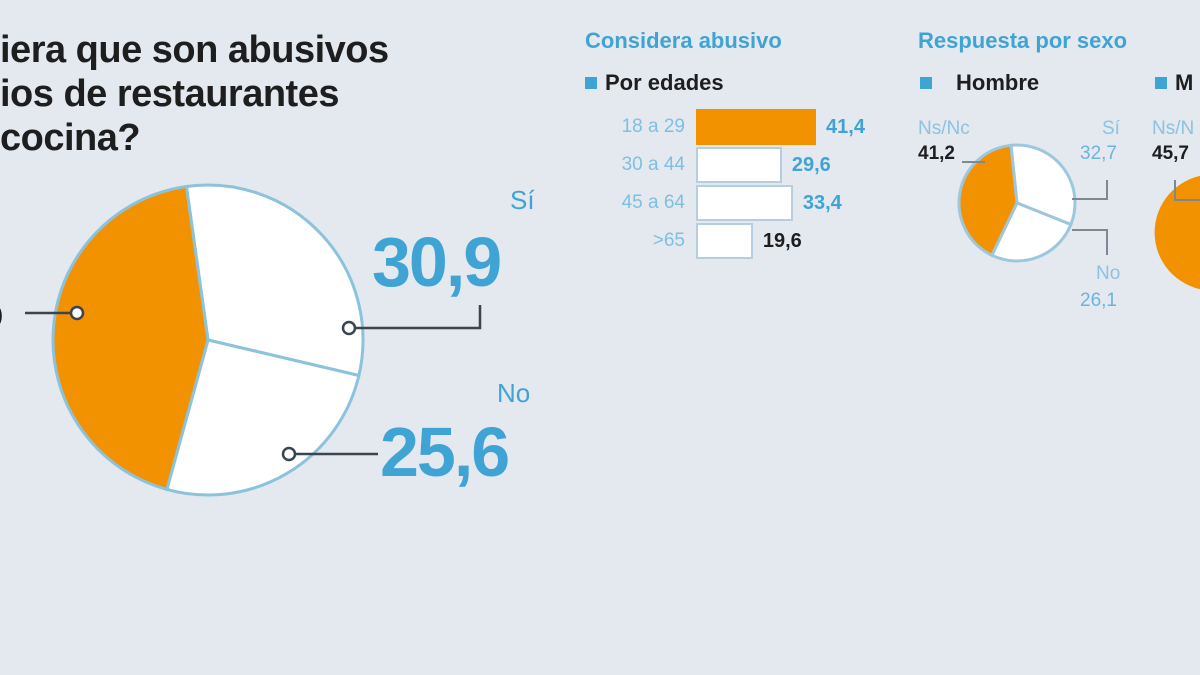  Describe the element at coordinates (822, 202) in the screenshot. I see `bar-value-label: 33,4` at that location.